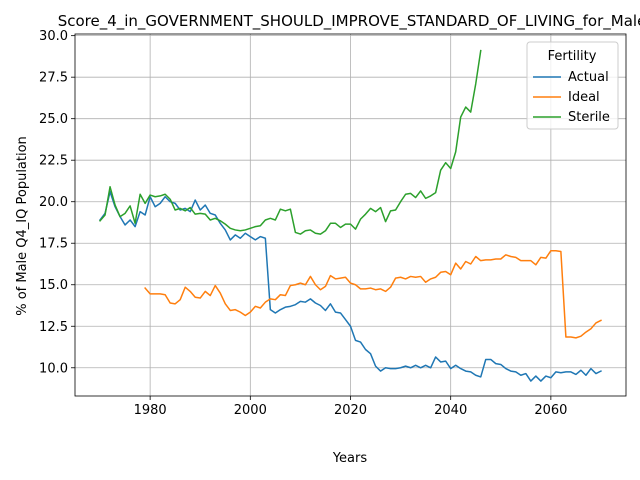  I want to click on legend-entry-actual: Actual, so click(571, 77).